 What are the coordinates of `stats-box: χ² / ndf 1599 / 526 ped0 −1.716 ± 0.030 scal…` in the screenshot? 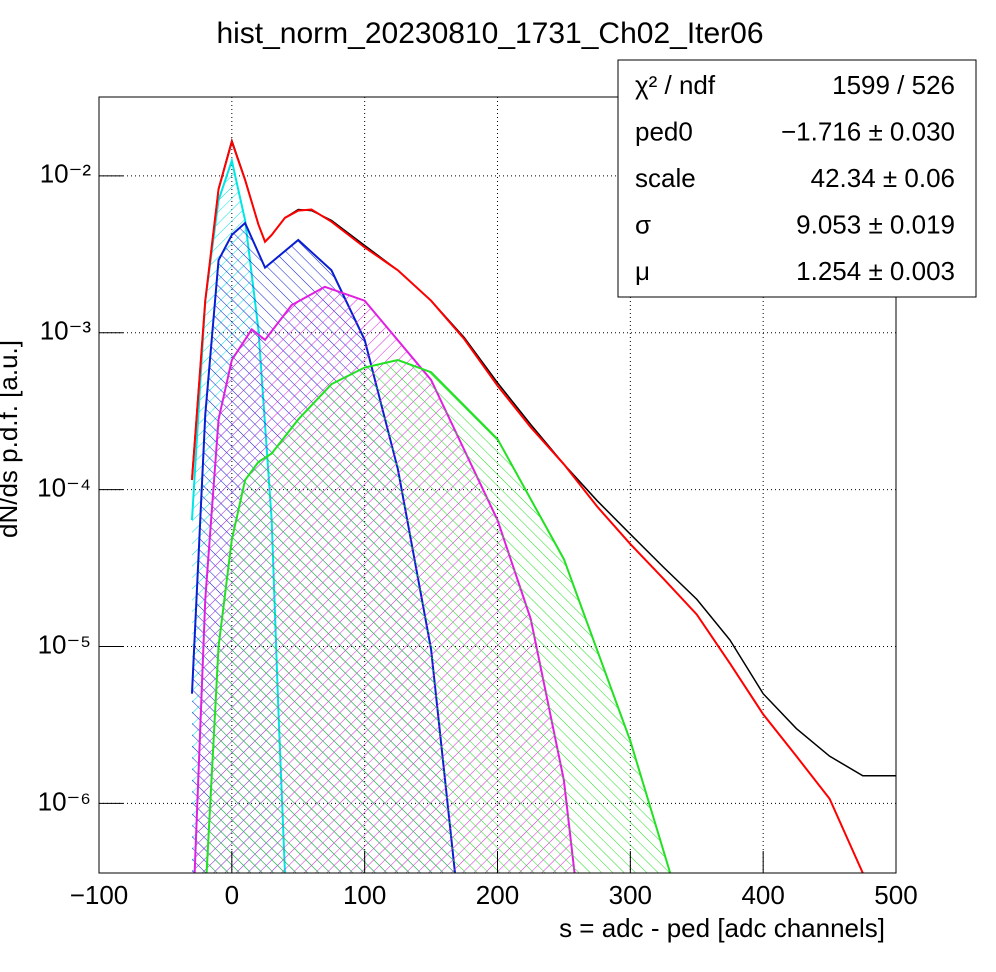 It's located at (797, 178).